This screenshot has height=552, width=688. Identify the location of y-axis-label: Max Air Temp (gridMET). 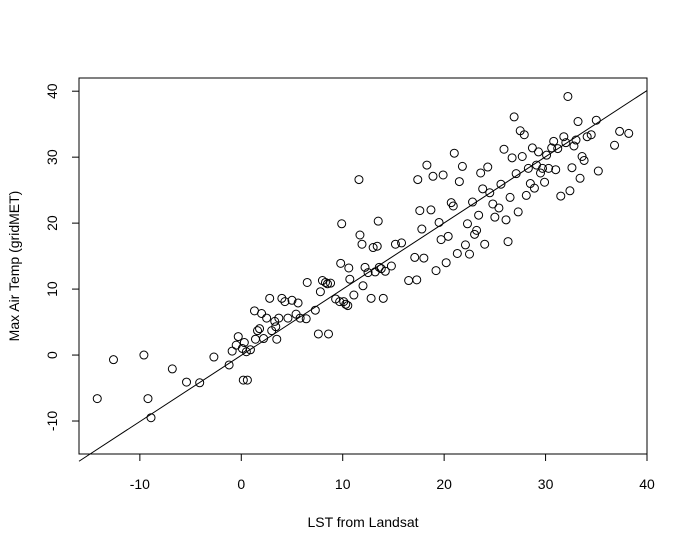
(14, 266).